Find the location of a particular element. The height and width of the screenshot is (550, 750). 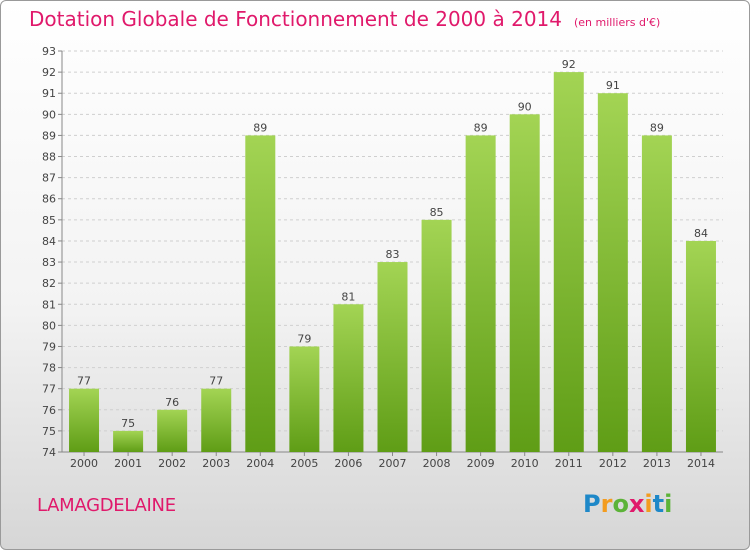

data-label: 76 is located at coordinates (172, 402).